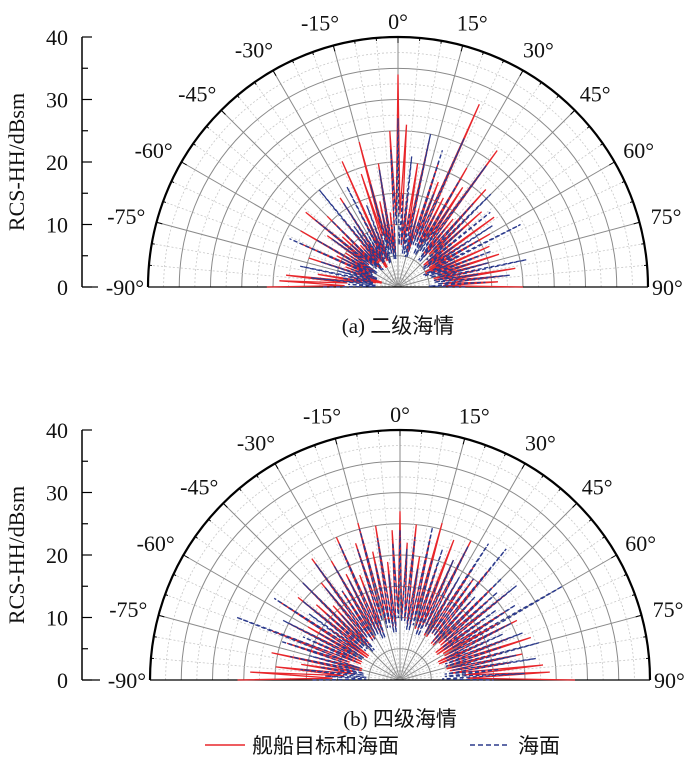 The width and height of the screenshot is (700, 777). Describe the element at coordinates (125, 287) in the screenshot. I see `angle-tick-label: -90°` at that location.